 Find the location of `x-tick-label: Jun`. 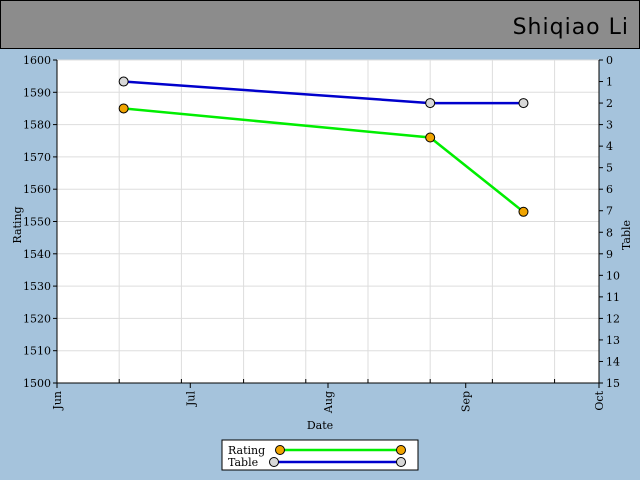

x-tick-label: Jun is located at coordinates (57, 401).